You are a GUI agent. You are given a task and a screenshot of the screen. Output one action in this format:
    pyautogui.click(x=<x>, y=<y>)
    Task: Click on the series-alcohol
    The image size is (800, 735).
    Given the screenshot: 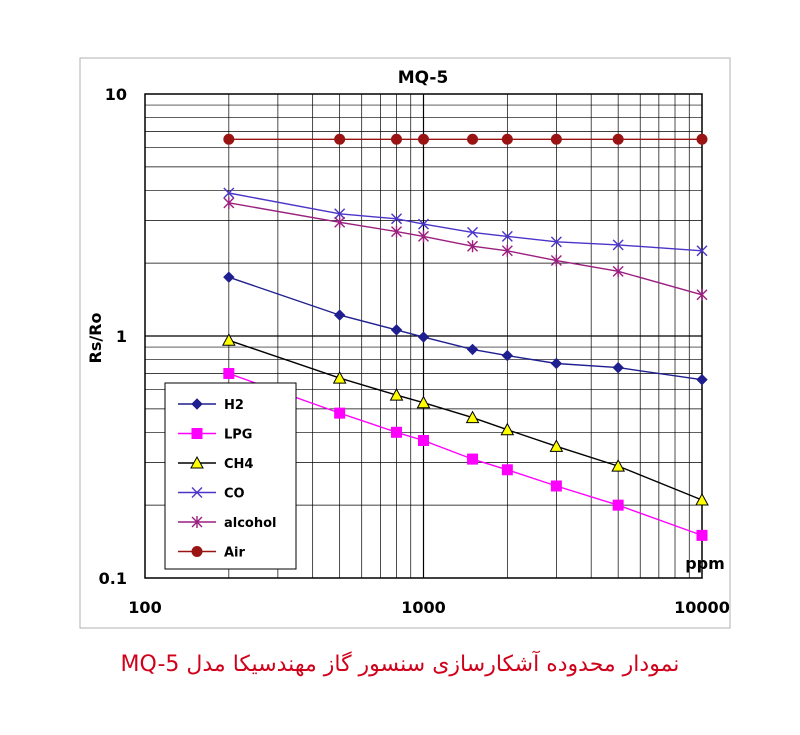 What is the action you would take?
    pyautogui.click(x=465, y=248)
    